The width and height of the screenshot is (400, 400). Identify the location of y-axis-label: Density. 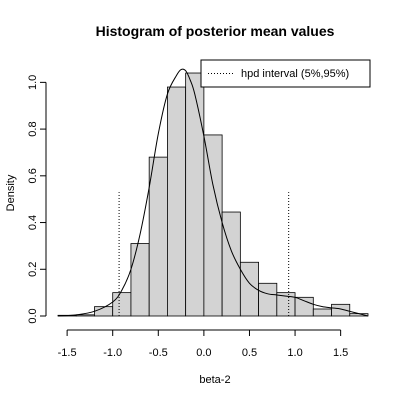
(11, 192).